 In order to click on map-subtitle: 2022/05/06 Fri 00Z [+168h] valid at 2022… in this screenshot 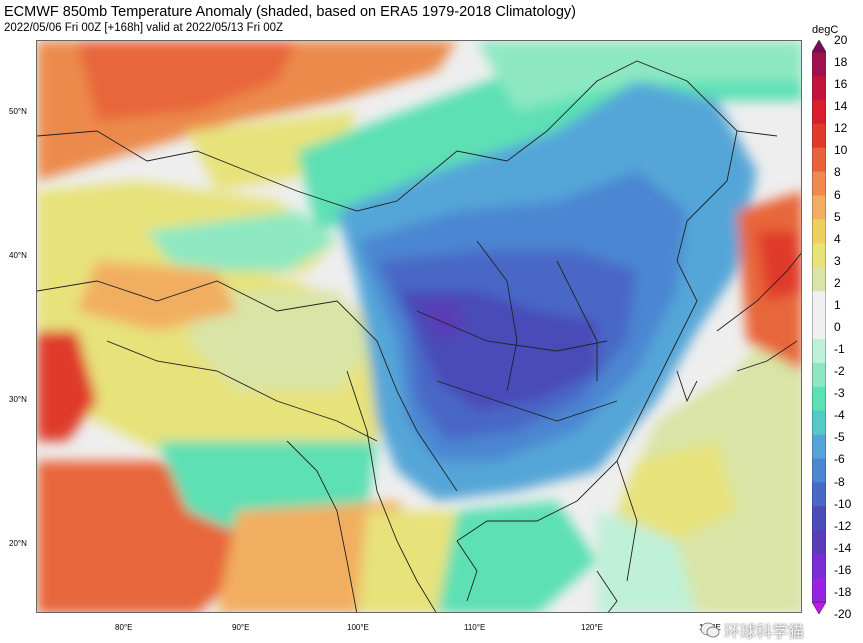, I will do `click(144, 28)`.